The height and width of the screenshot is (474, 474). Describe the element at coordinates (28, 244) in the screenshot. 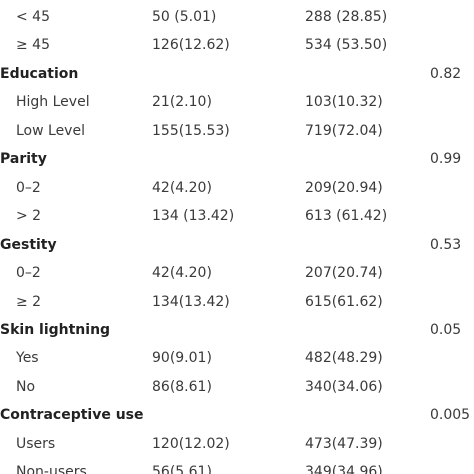

I see `group-label: Gestity` at that location.